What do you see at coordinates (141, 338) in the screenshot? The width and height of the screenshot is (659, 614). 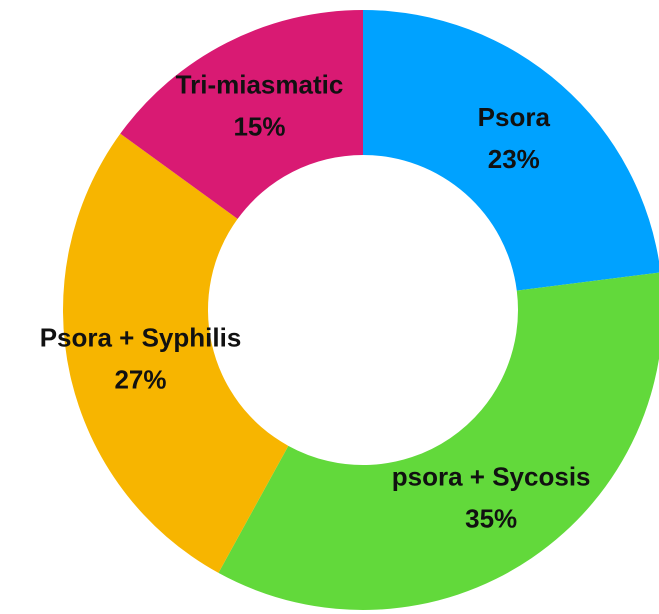 I see `segment-name: Psora + Syphilis` at bounding box center [141, 338].